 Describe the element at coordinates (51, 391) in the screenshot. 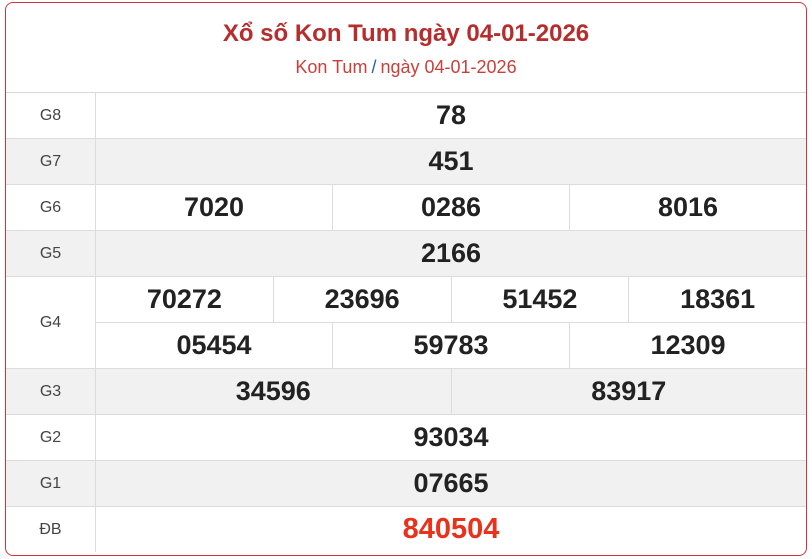

I see `prize-label: G3` at that location.